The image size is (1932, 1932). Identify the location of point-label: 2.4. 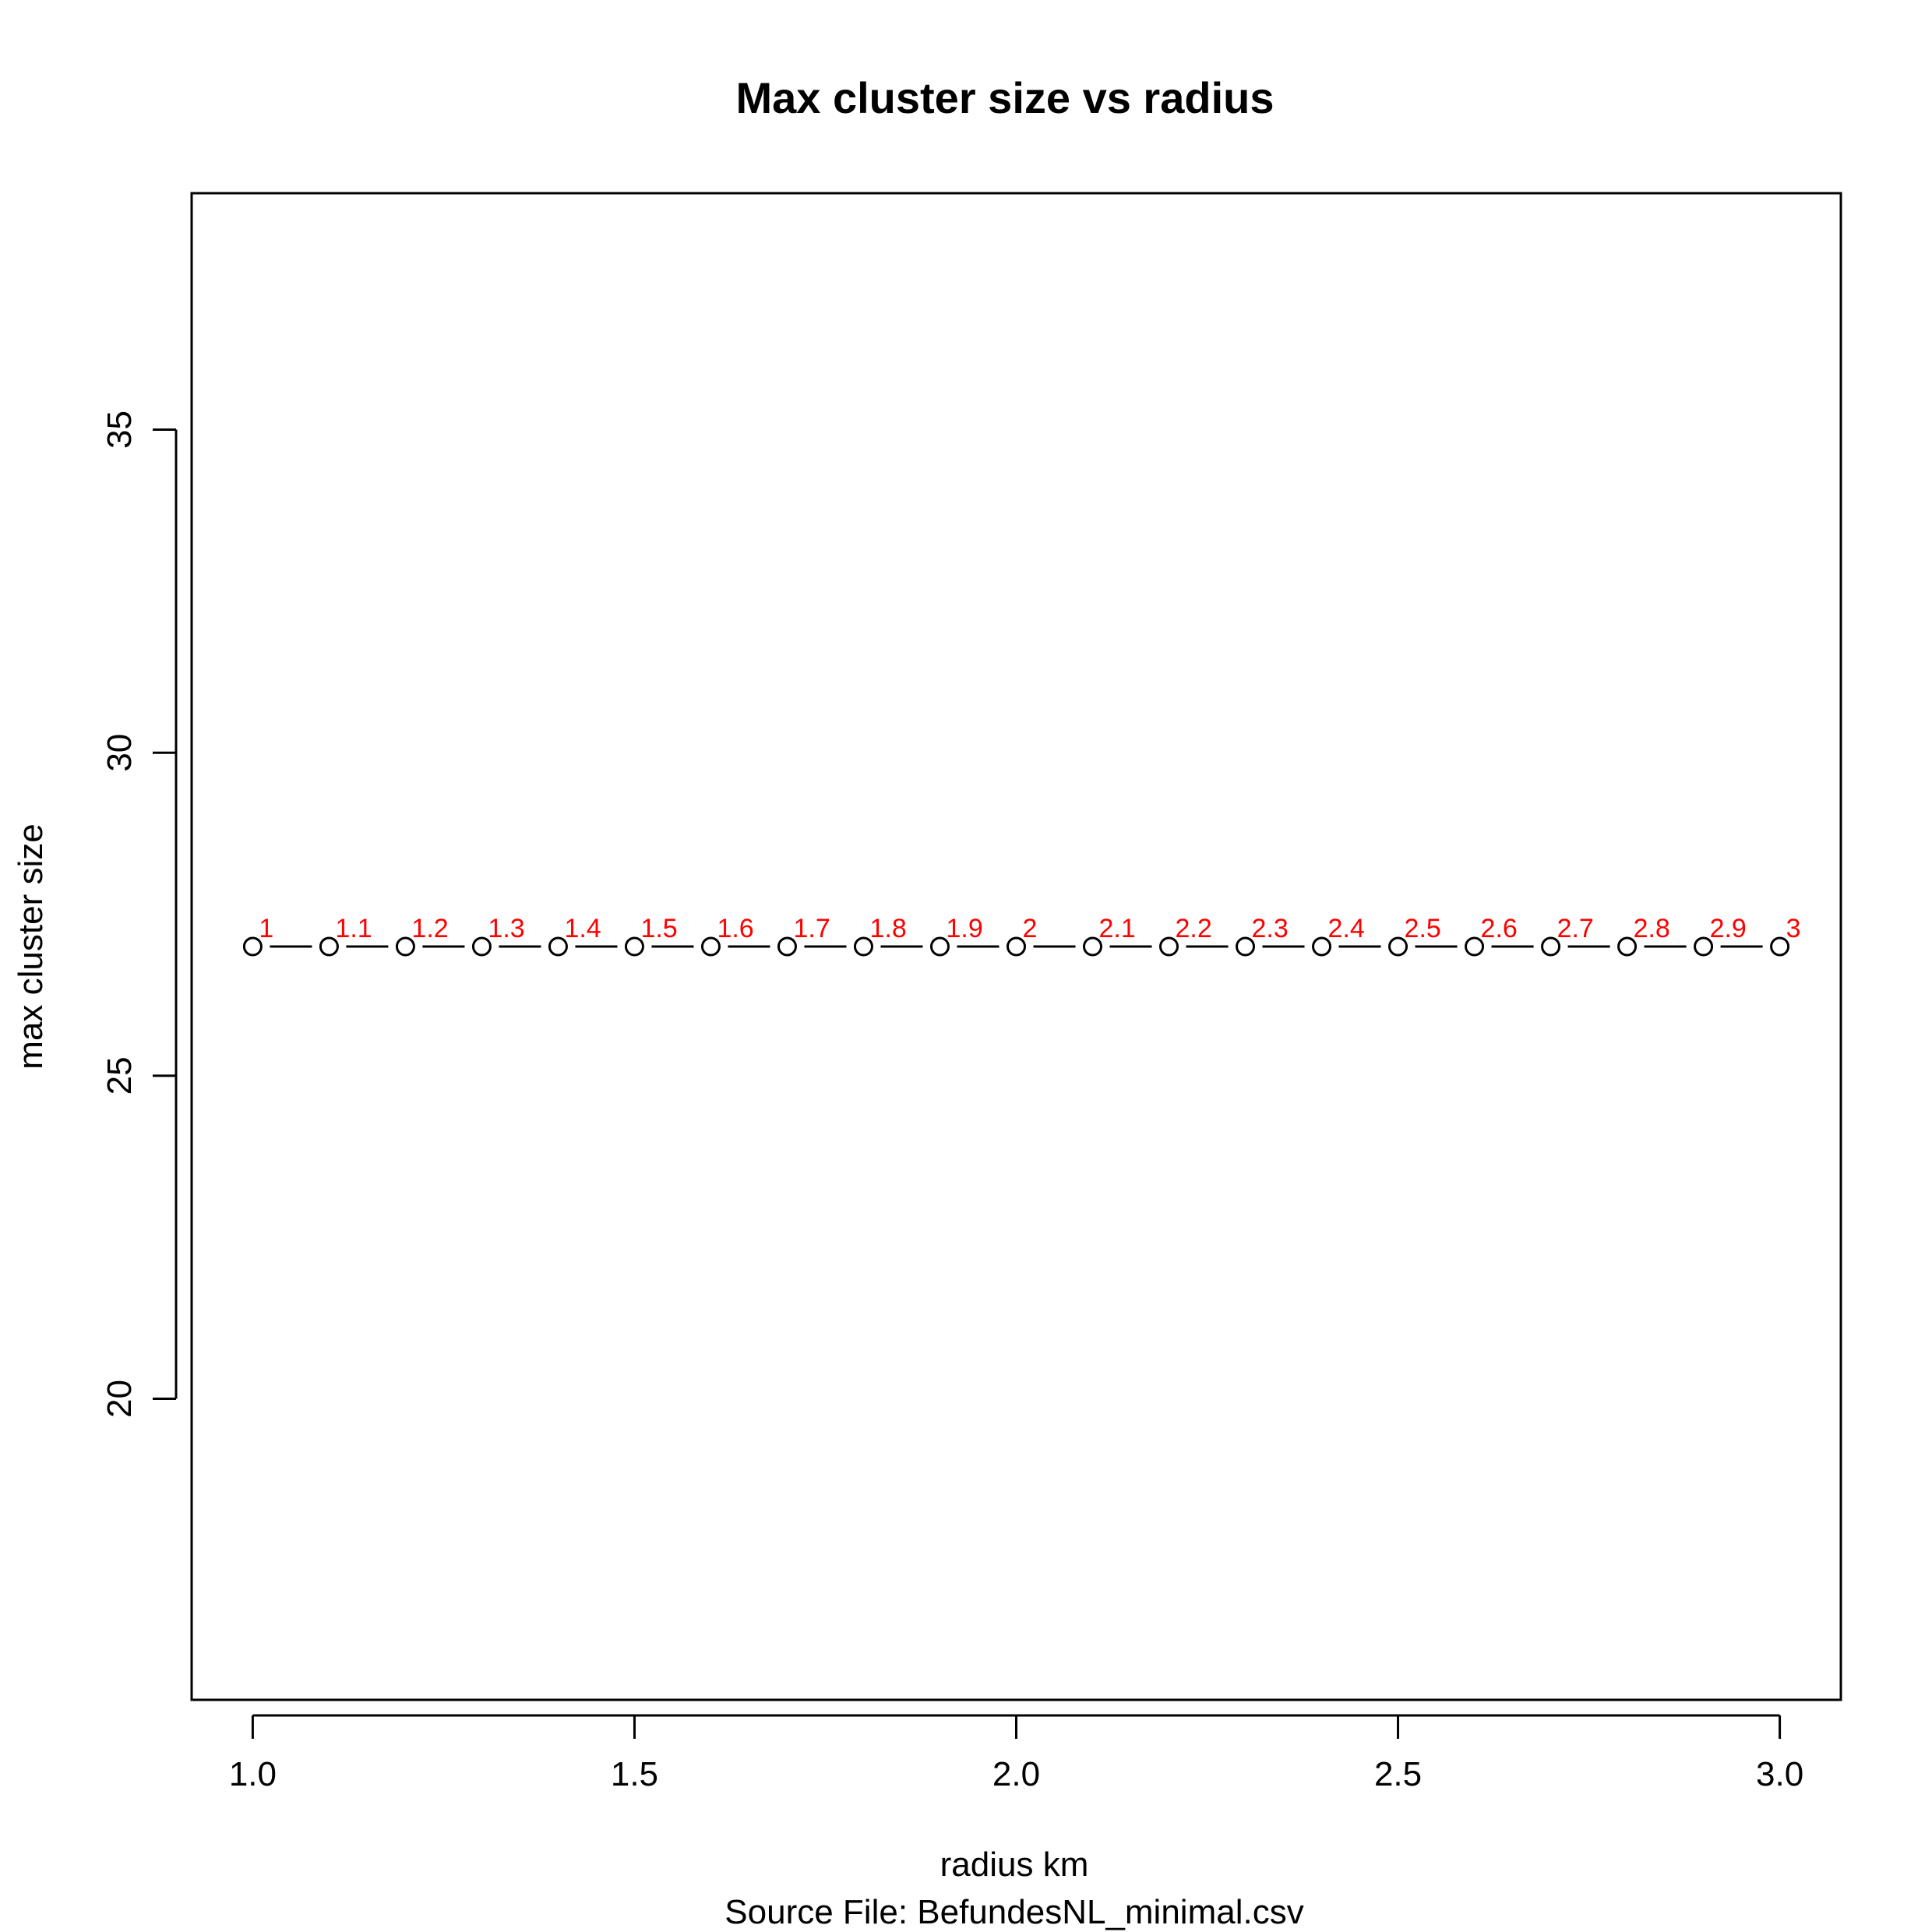
(1346, 928).